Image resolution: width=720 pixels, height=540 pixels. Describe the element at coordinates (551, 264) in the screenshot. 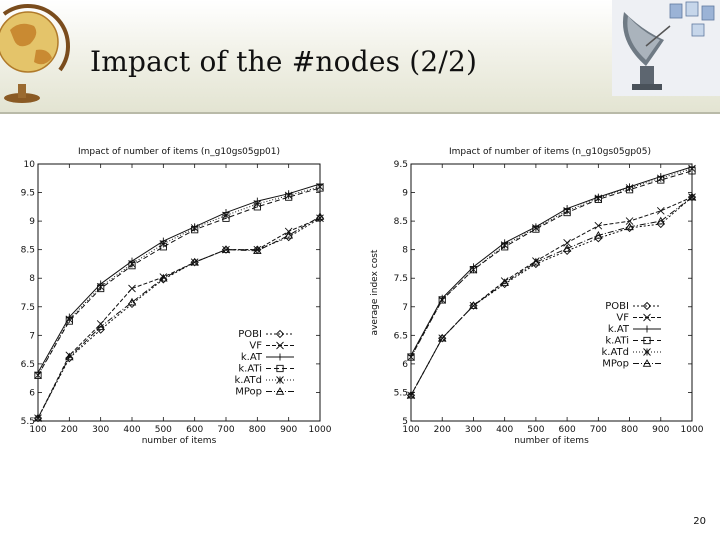

I see `series-line-k.ATi` at that location.